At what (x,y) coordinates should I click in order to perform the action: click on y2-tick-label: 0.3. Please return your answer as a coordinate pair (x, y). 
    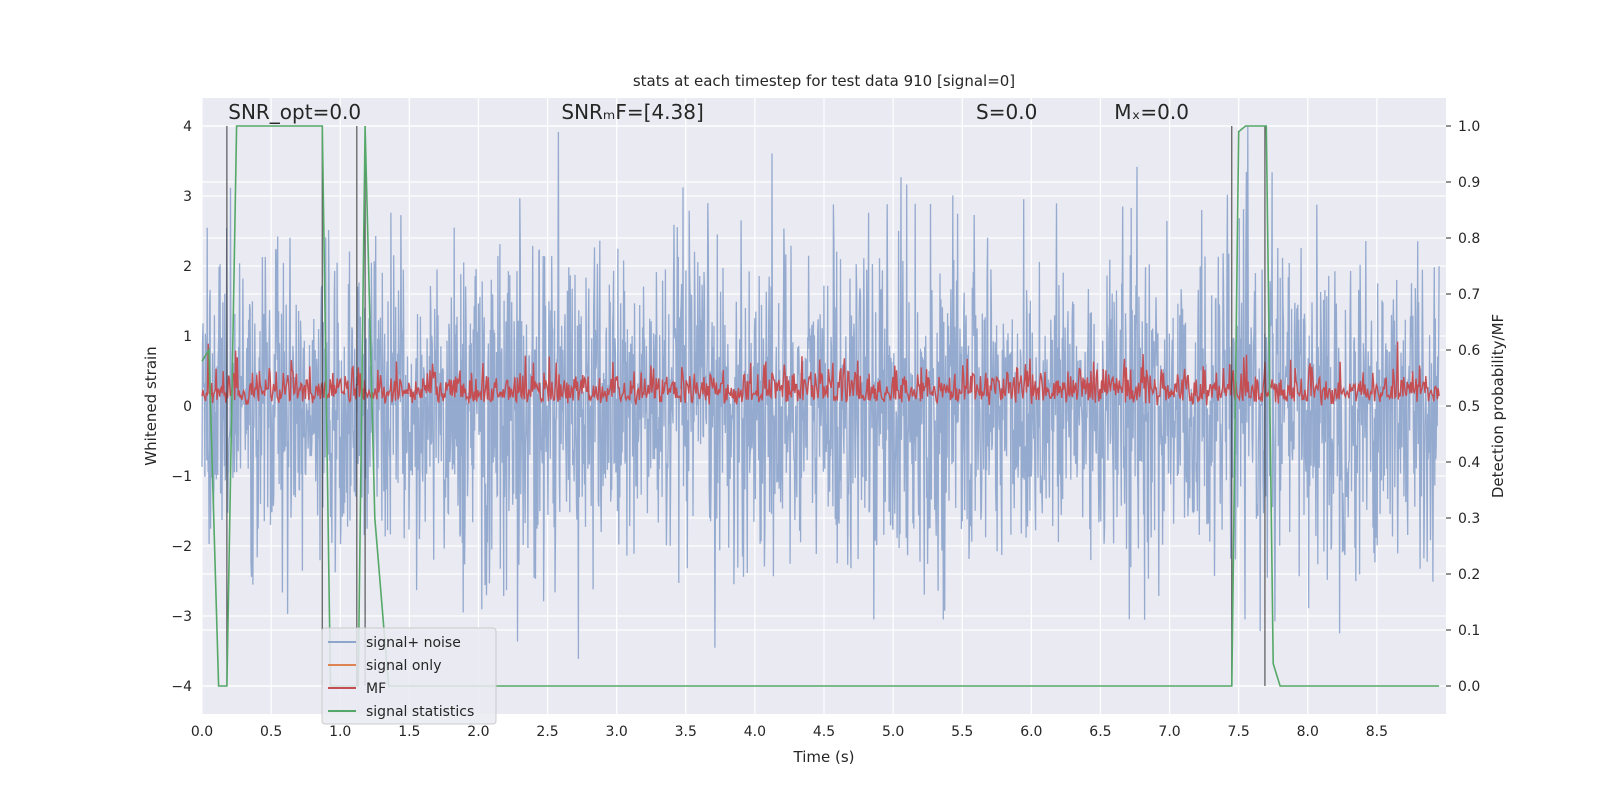
    Looking at the image, I should click on (1469, 519).